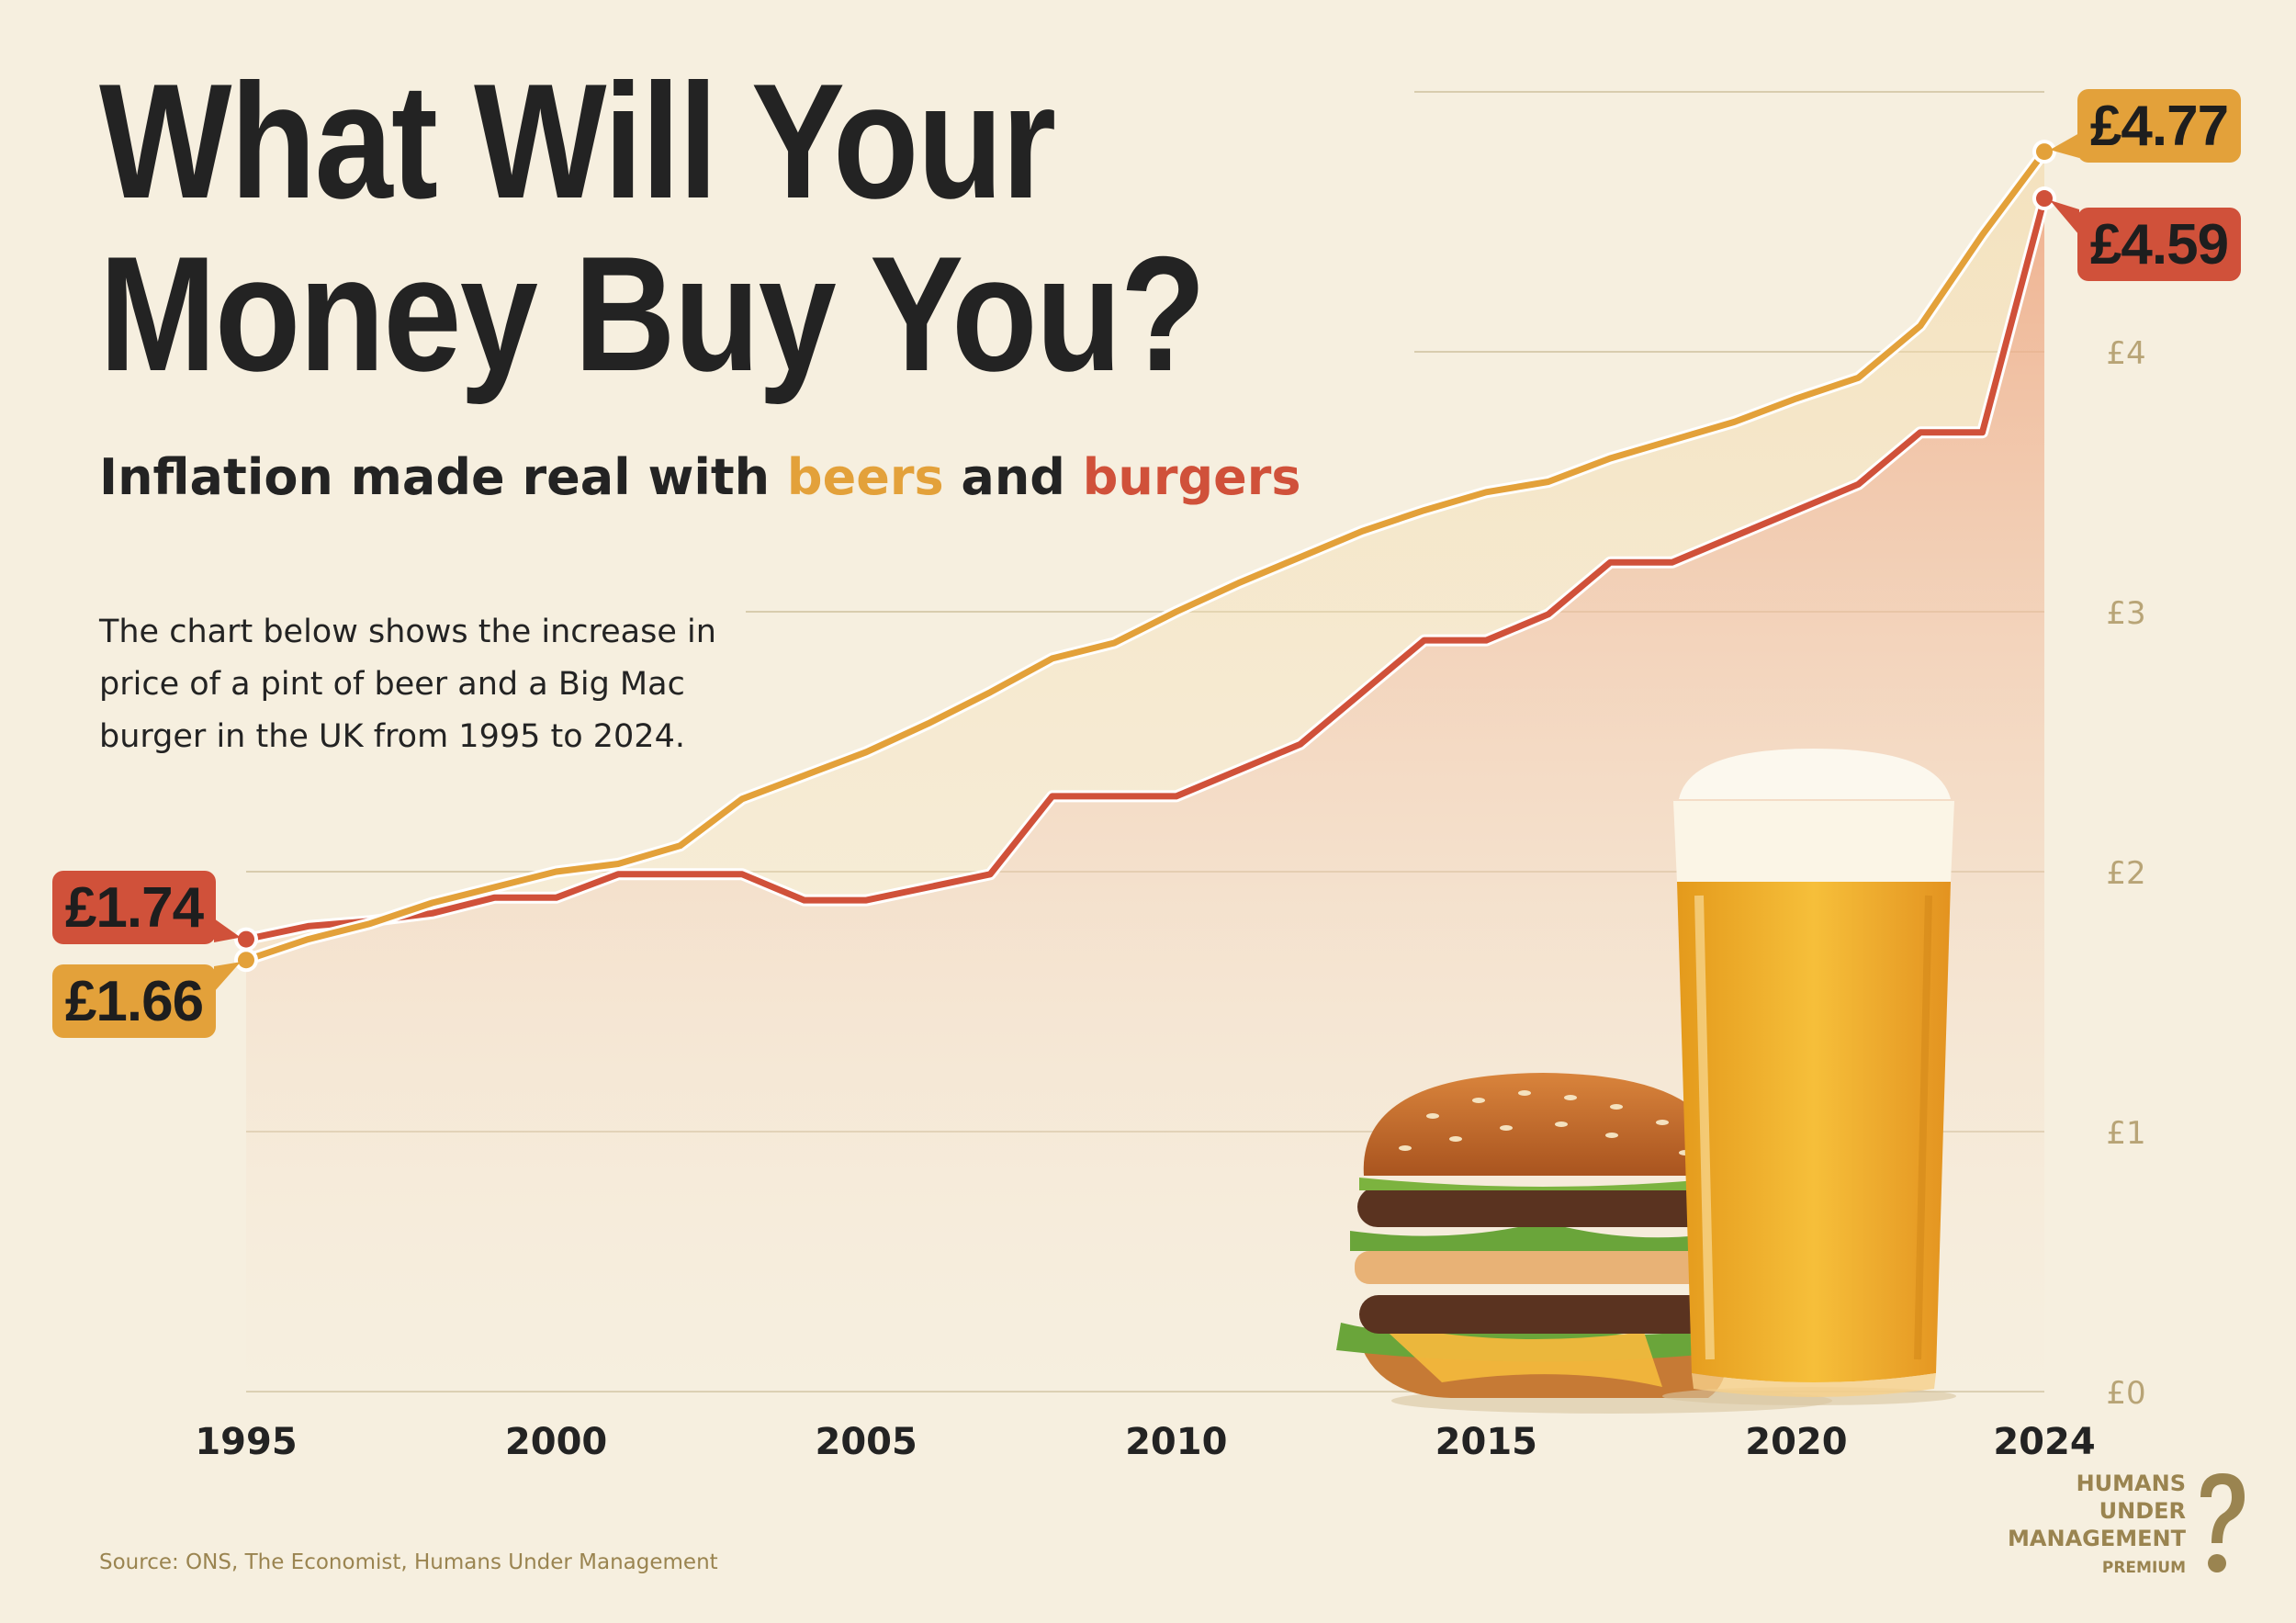 The height and width of the screenshot is (1623, 2296). Describe the element at coordinates (652, 313) in the screenshot. I see `title-line-2: Money Buy You?` at that location.